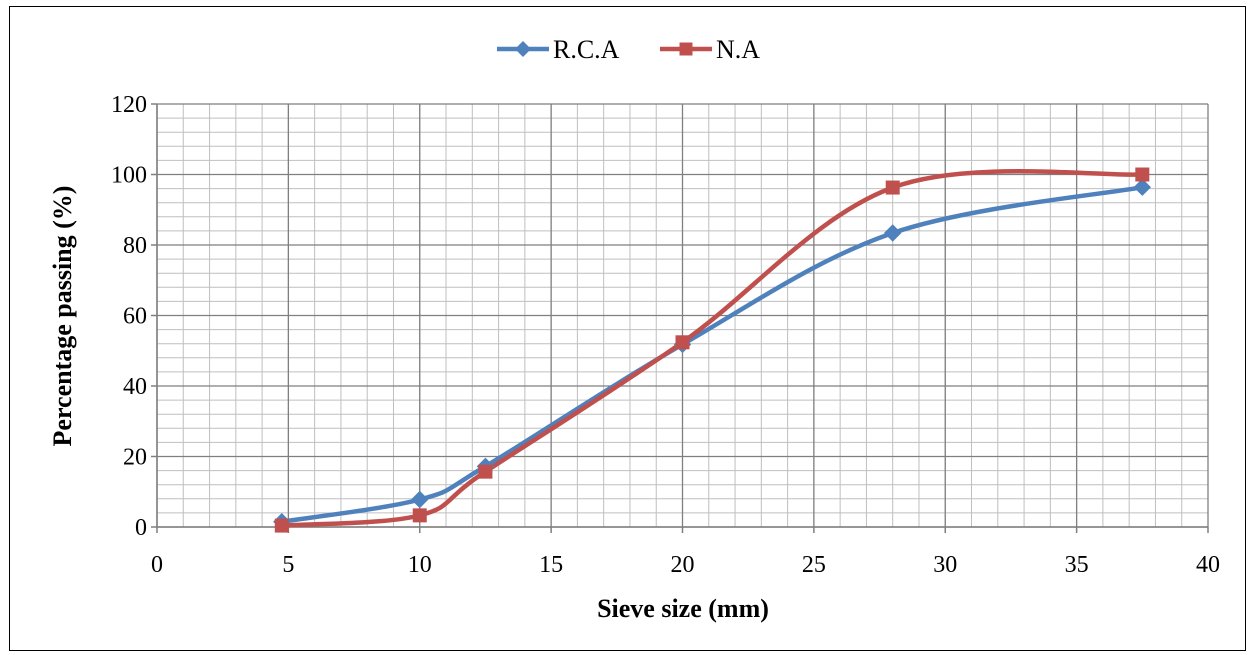  I want to click on x-tick-label: 0, so click(157, 565).